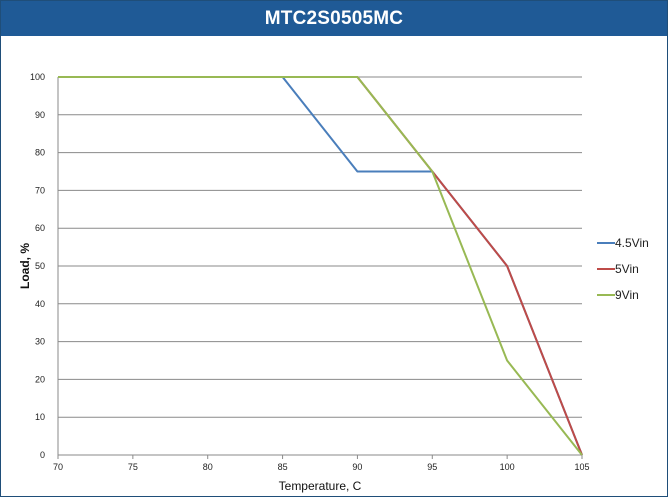  Describe the element at coordinates (40, 153) in the screenshot. I see `y-tick-label: 80` at that location.